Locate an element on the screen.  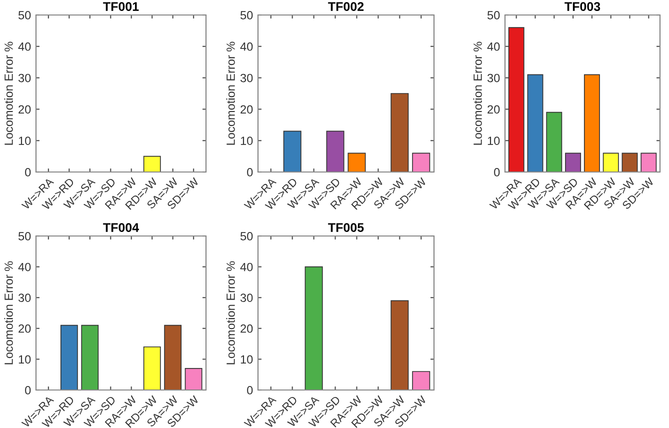
chart-title: TF002 is located at coordinates (346, 6).